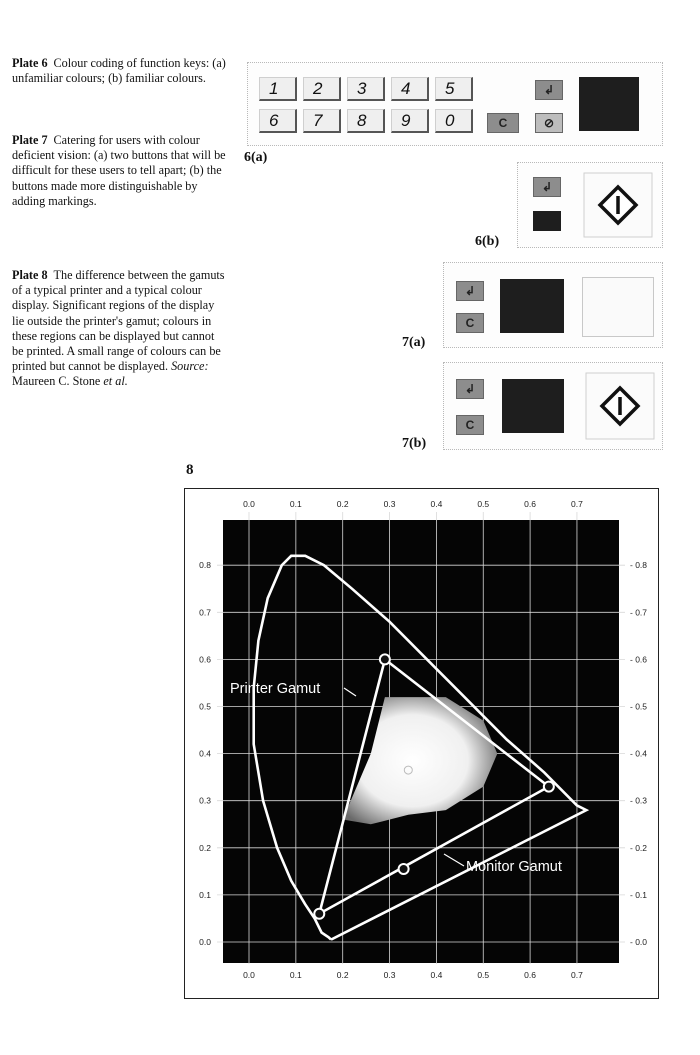 The image size is (700, 1055). What do you see at coordinates (296, 975) in the screenshot?
I see `x-tick-label-bottom: 0.1` at bounding box center [296, 975].